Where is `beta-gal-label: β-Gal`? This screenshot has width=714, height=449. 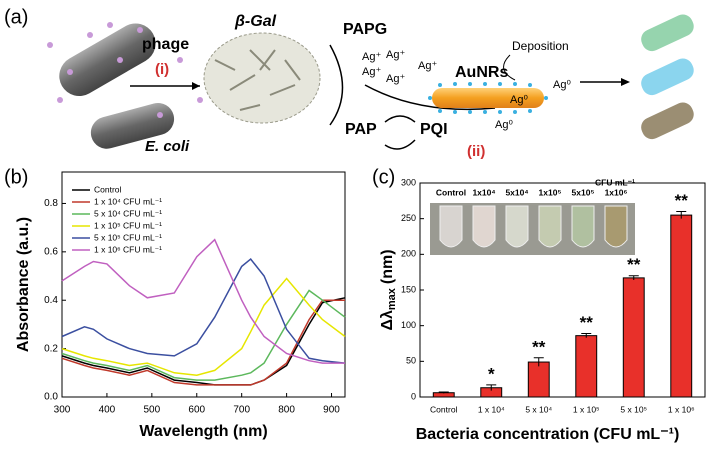
beta-gal-label: β-Gal is located at coordinates (255, 21).